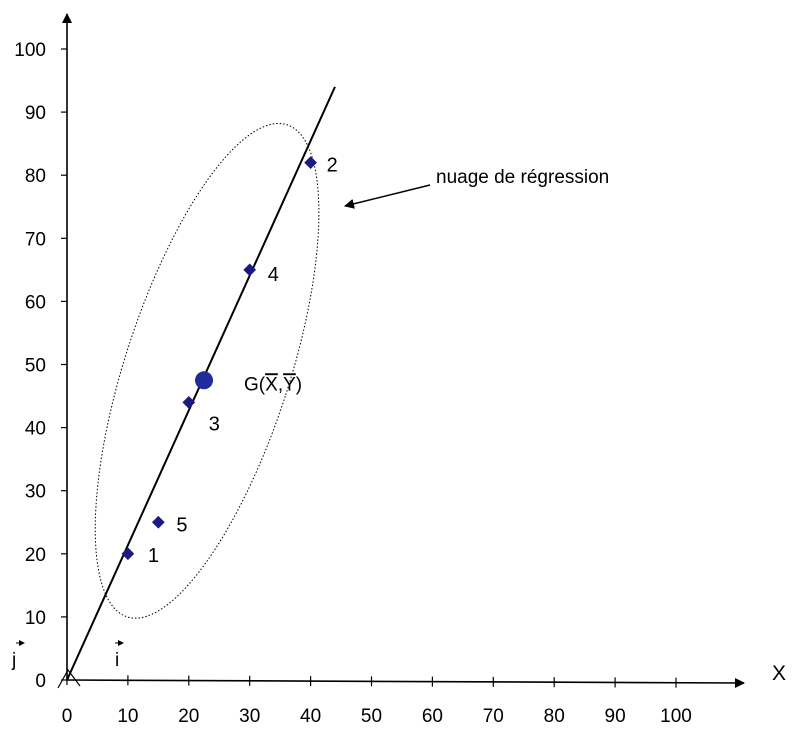  Describe the element at coordinates (214, 424) in the screenshot. I see `point-label: 3` at that location.